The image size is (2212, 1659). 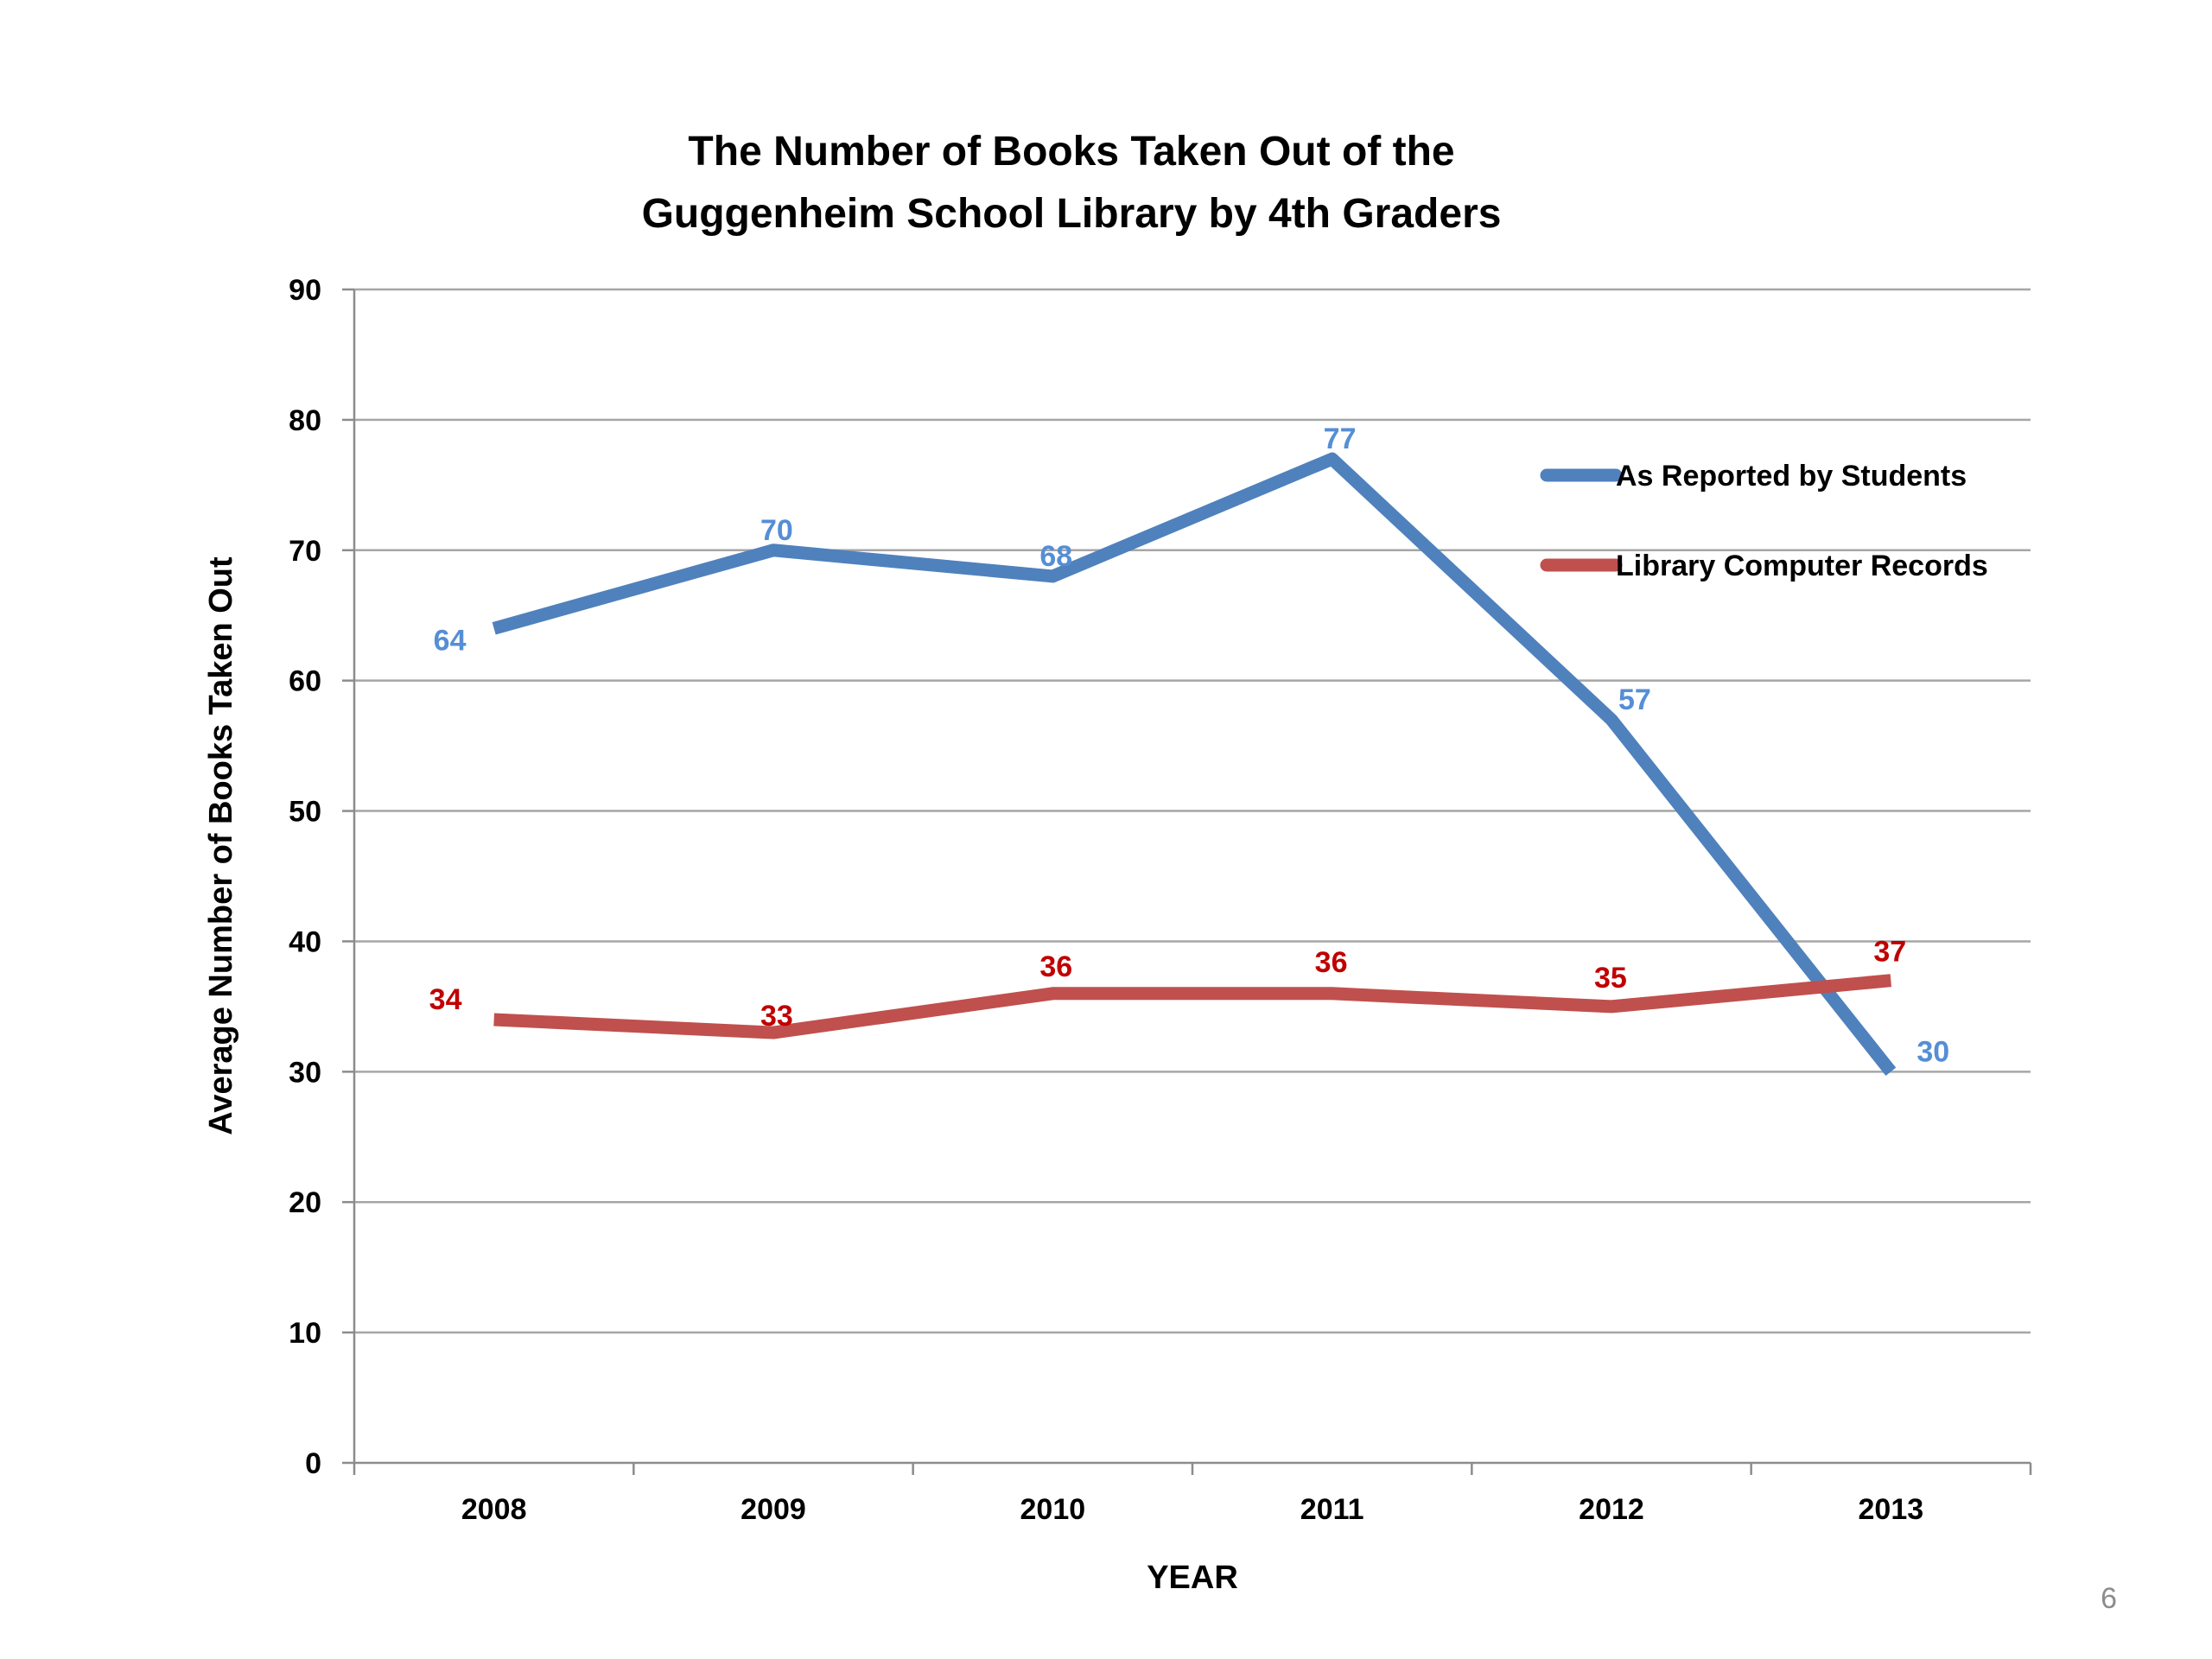 I want to click on y-tick-label: 10, so click(x=305, y=1333).